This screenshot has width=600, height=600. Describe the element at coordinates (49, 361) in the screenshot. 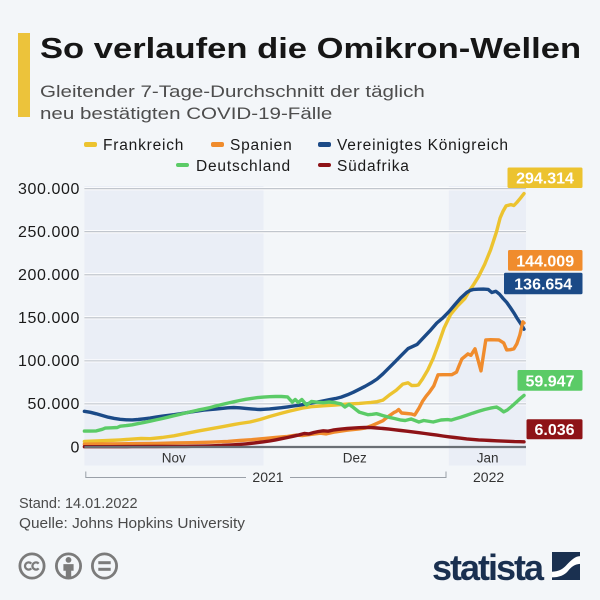

I see `svg-text: 100.000` at that location.